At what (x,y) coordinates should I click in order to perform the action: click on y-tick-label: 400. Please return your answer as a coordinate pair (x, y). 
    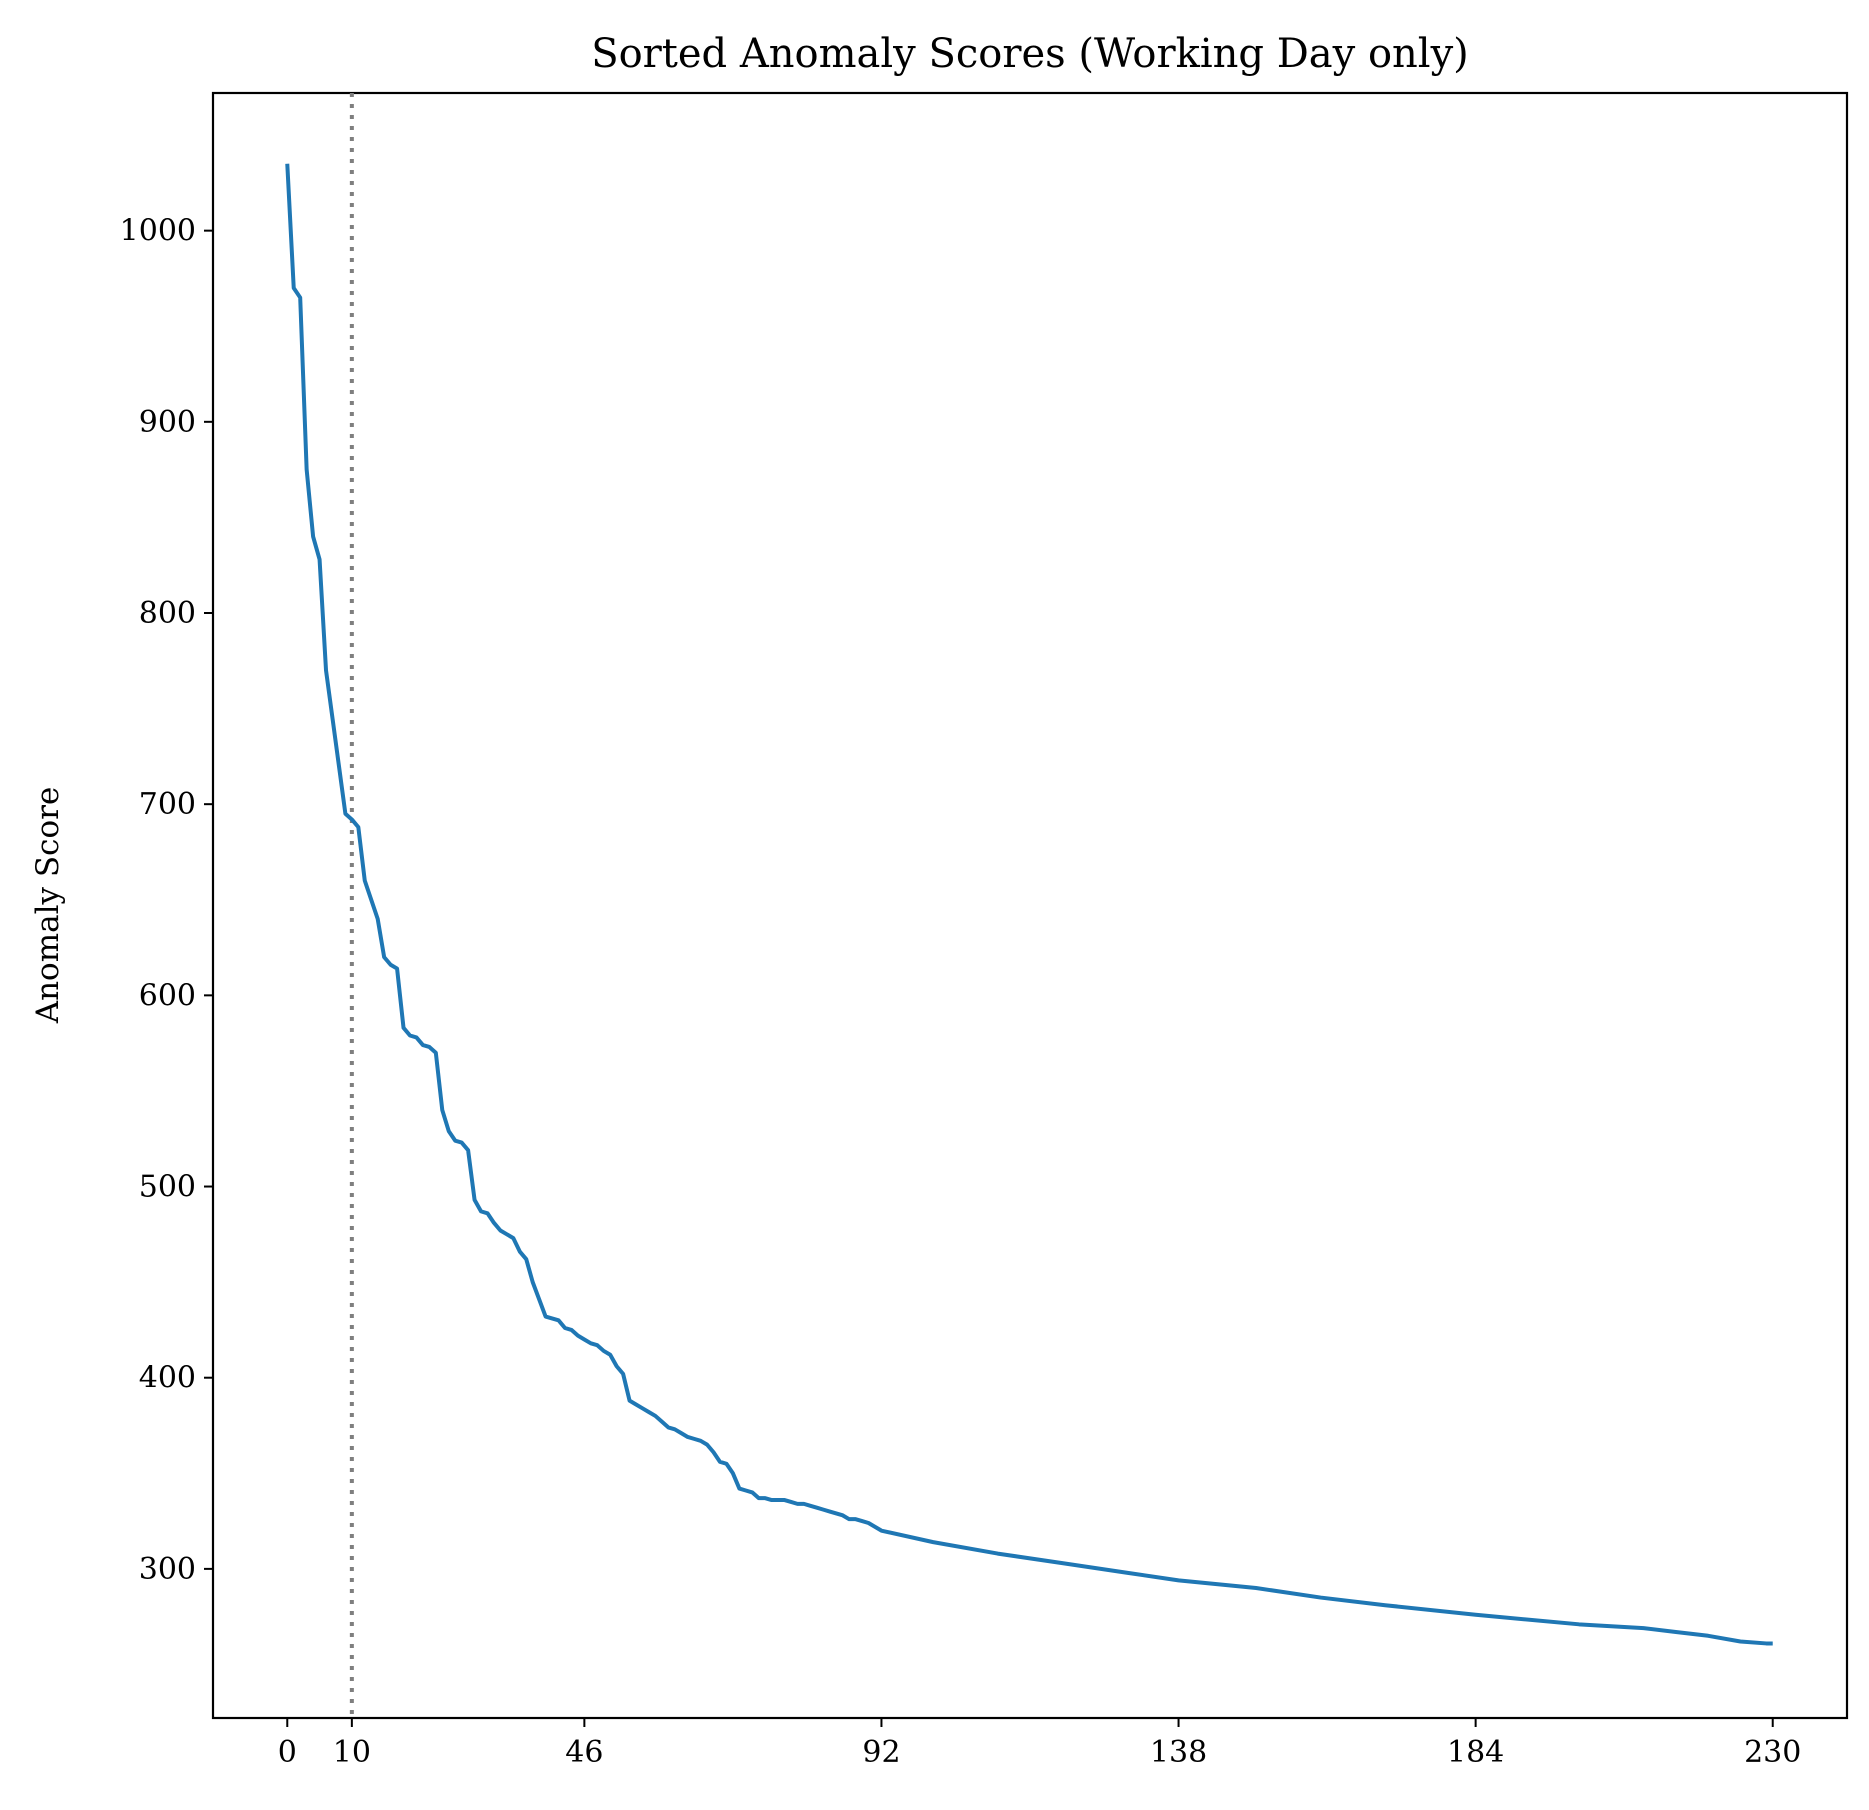
    Looking at the image, I should click on (167, 1378).